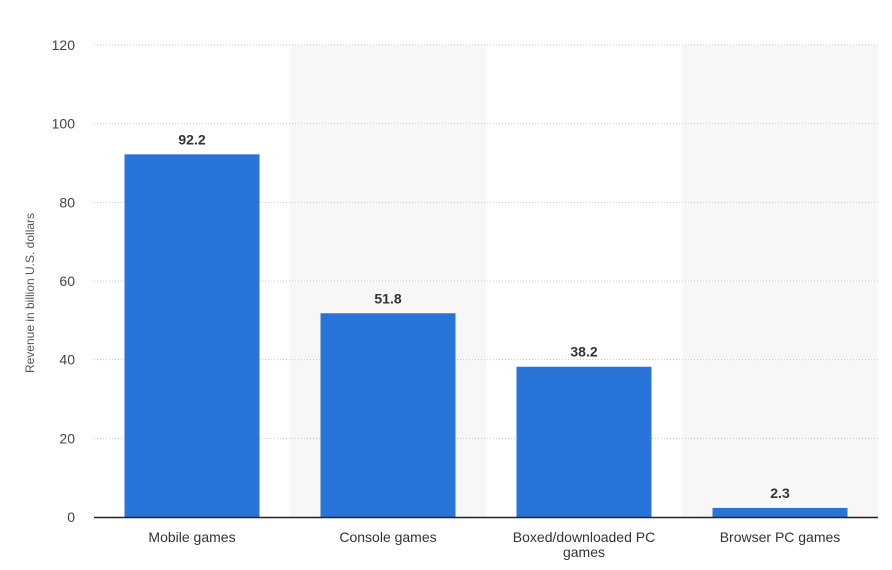  What do you see at coordinates (64, 124) in the screenshot?
I see `y-tick-label: 100` at bounding box center [64, 124].